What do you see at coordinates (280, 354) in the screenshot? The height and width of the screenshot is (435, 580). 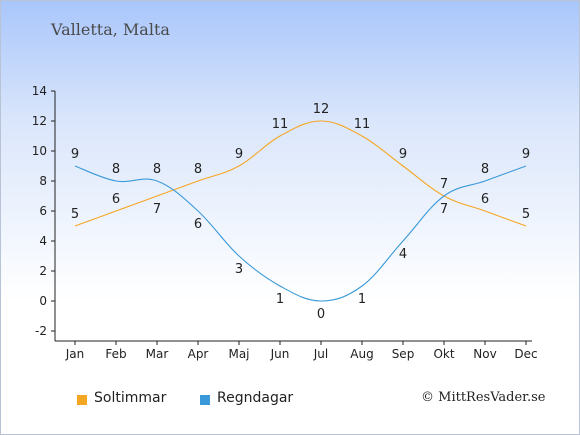 I see `x-tick-label: Jun` at bounding box center [280, 354].